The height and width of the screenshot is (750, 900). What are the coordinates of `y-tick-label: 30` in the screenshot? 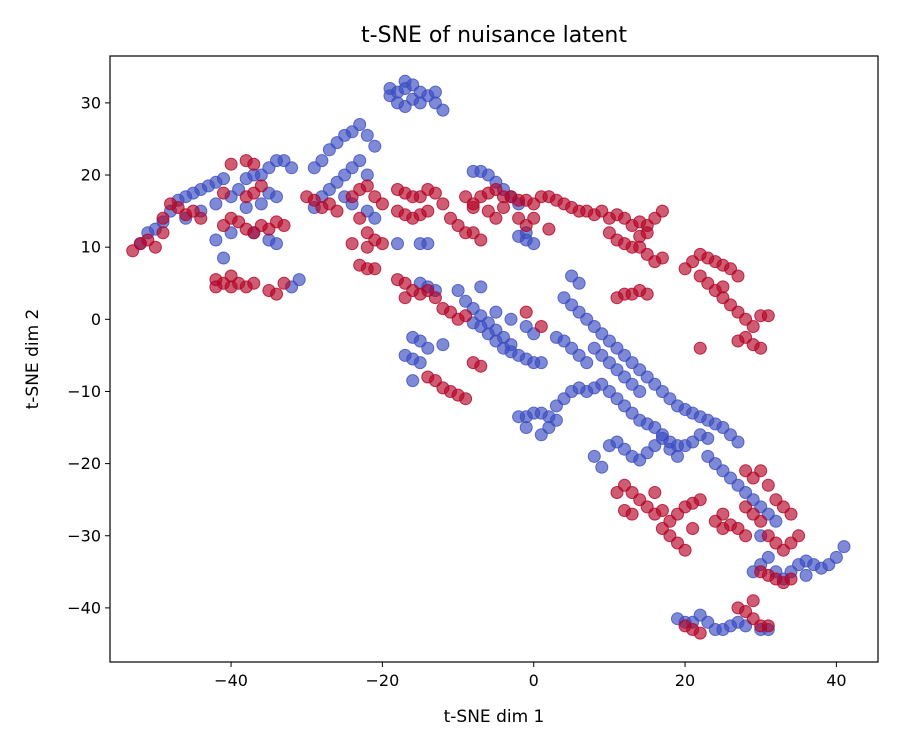 It's located at (91, 102).